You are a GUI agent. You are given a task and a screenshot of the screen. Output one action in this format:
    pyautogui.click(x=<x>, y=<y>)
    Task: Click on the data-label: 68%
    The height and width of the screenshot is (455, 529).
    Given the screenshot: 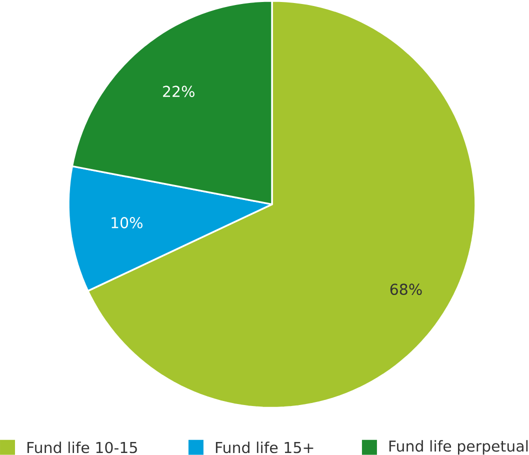 What is the action you would take?
    pyautogui.click(x=406, y=290)
    